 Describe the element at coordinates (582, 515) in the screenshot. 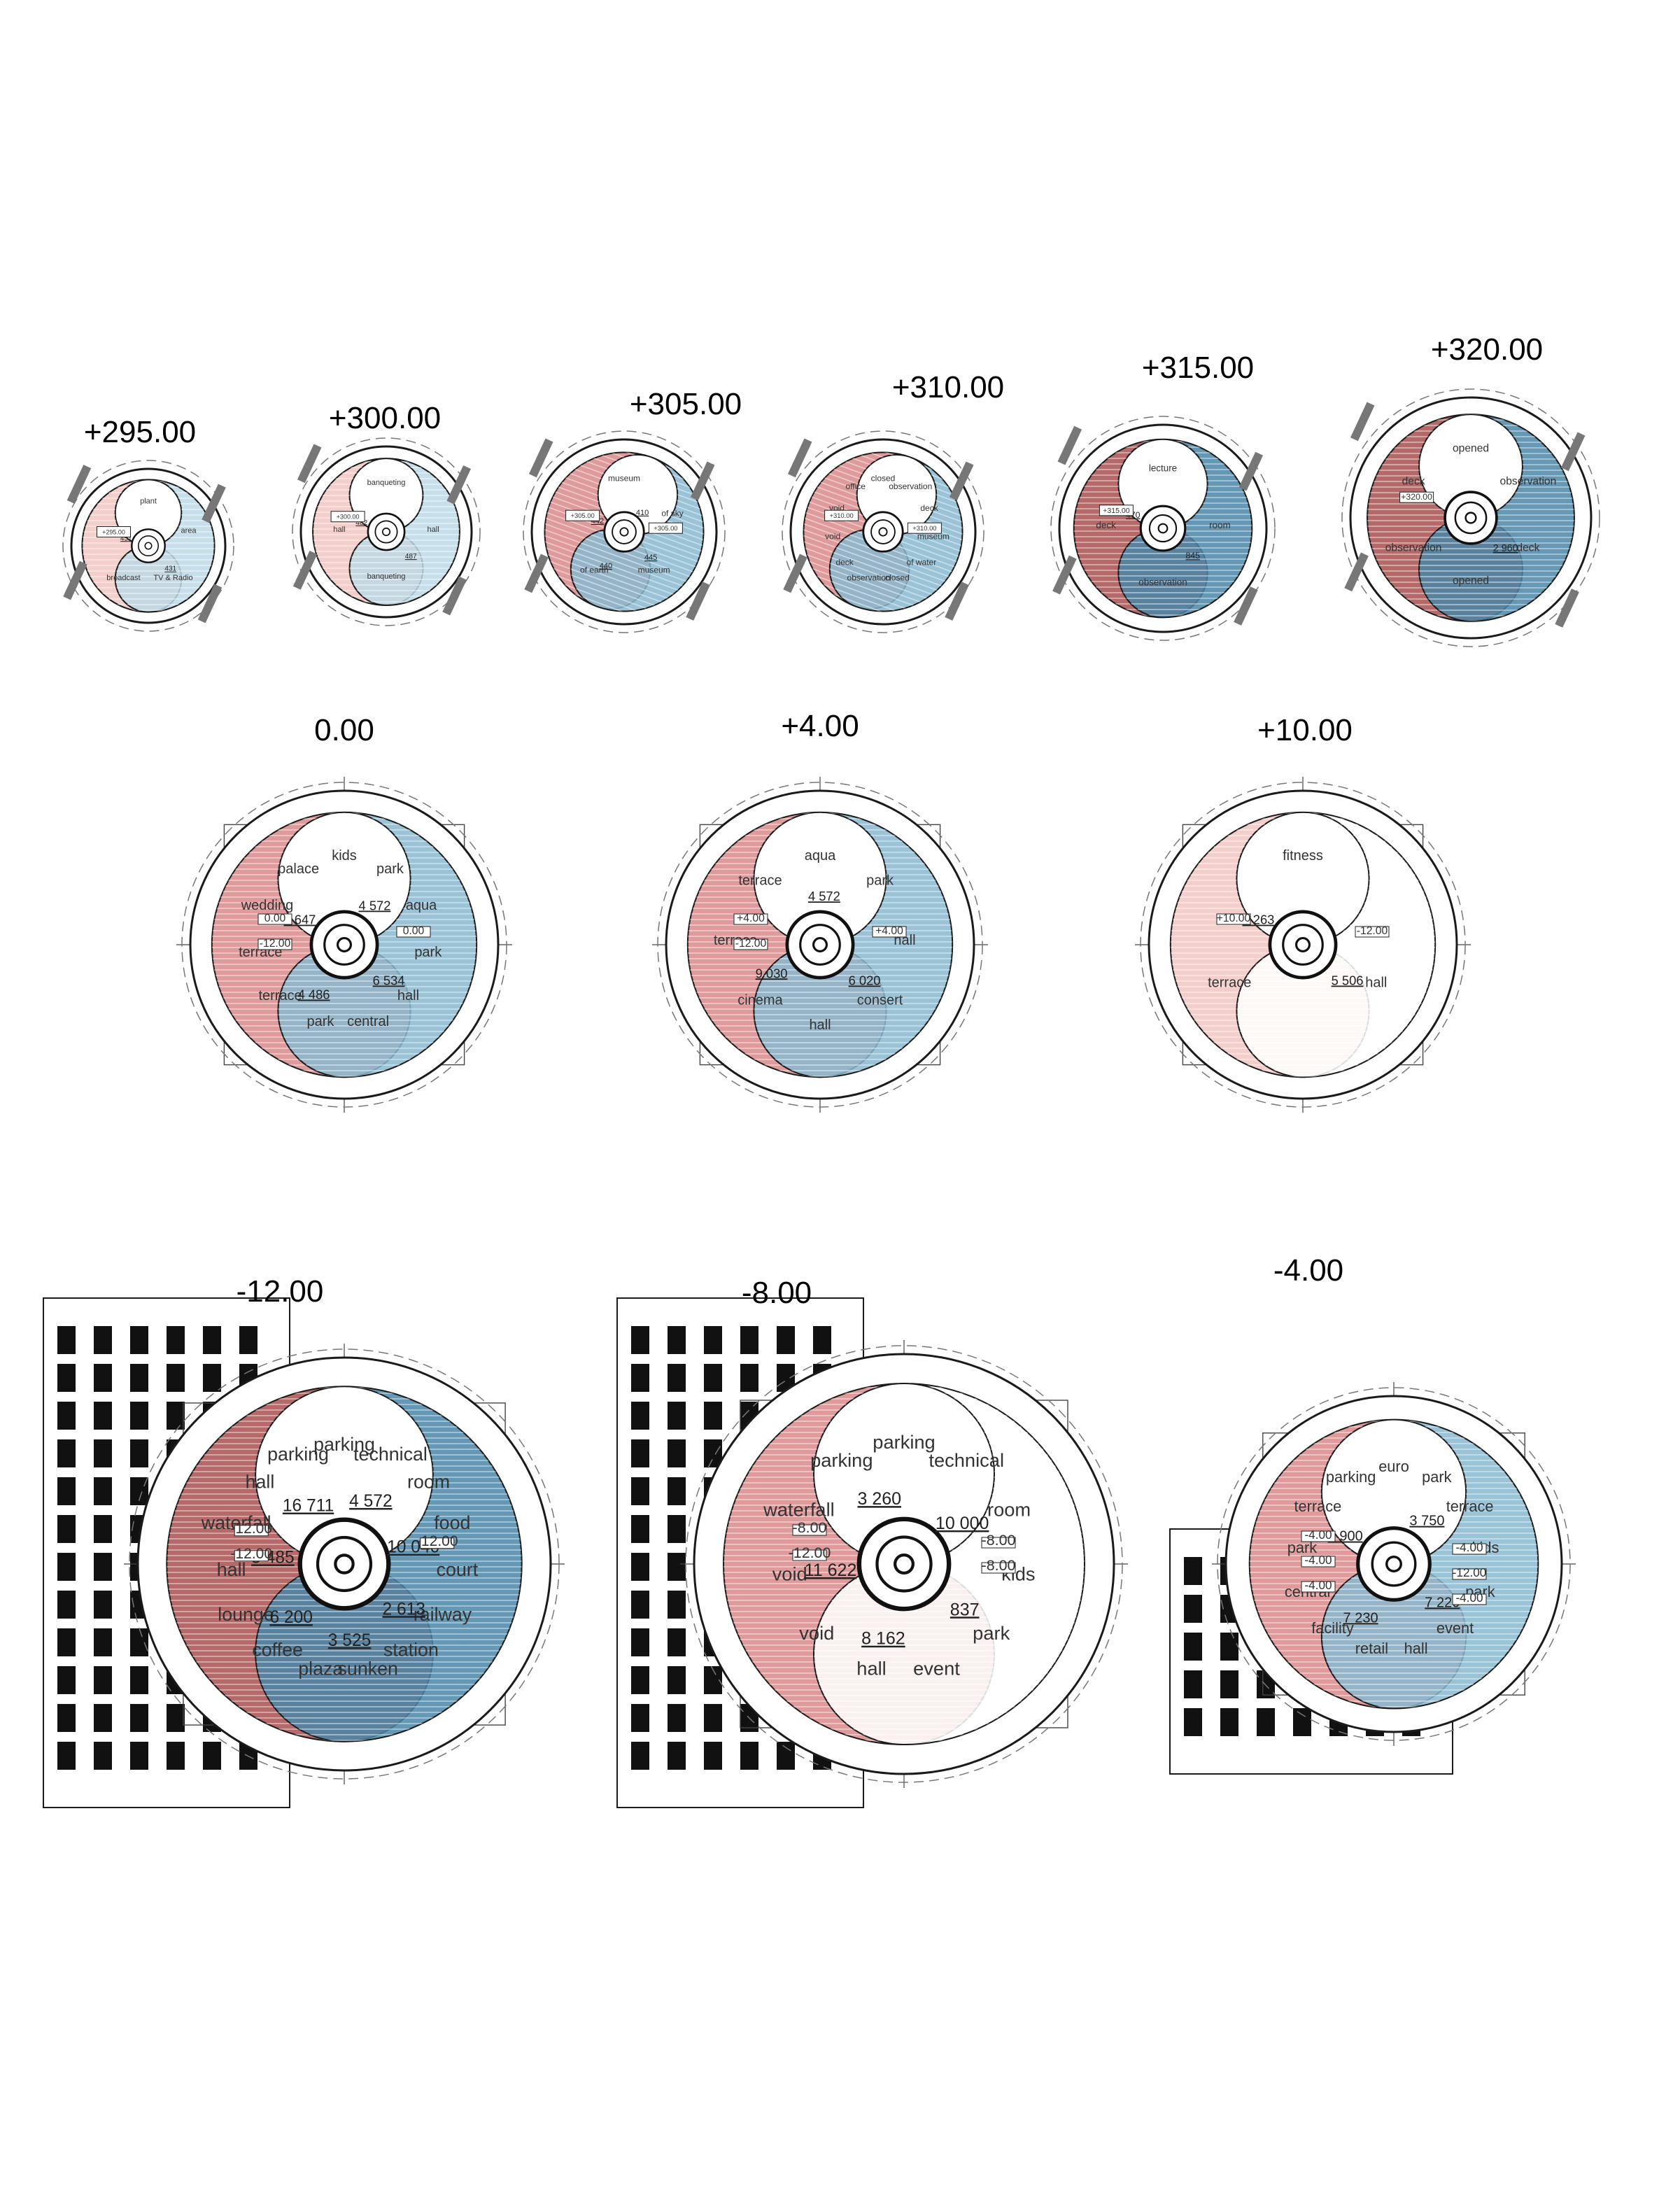

I see `level-tag: +305.00` at that location.